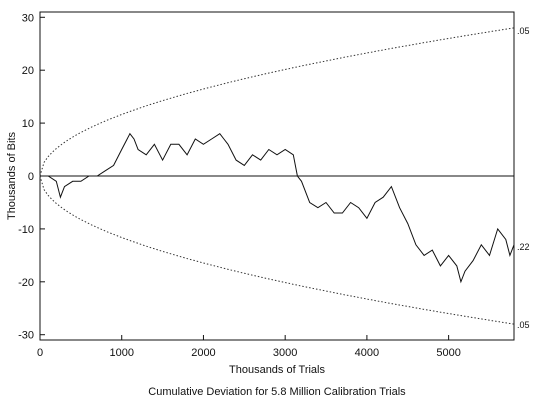 This screenshot has width=540, height=404. Describe the element at coordinates (12, 175) in the screenshot. I see `y-axis-title: Thousands of Bits` at that location.